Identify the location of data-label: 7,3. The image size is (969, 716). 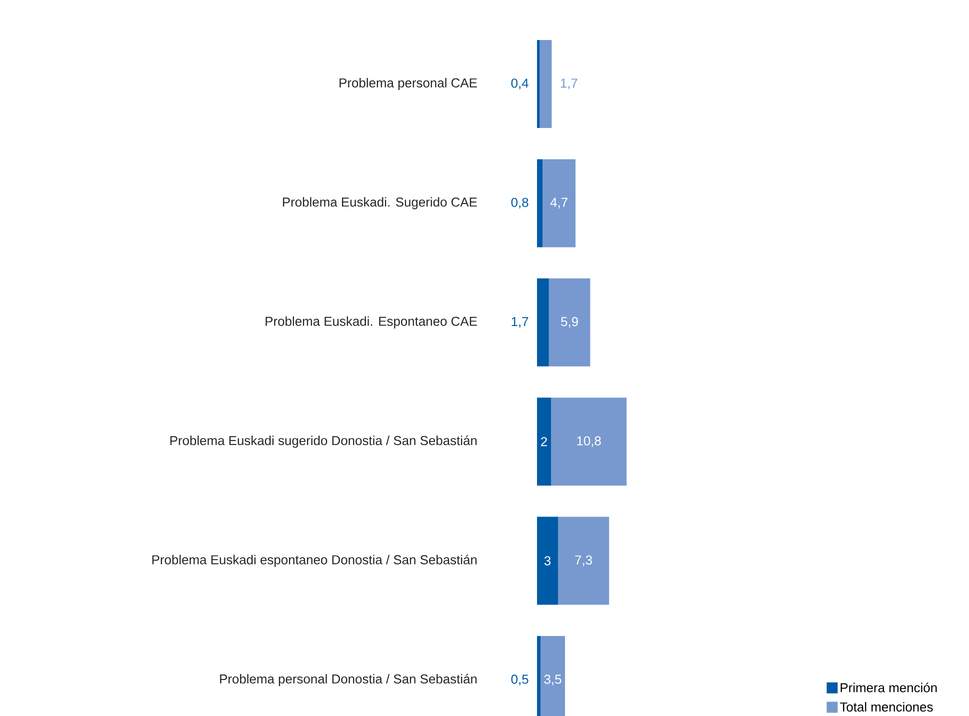
(583, 560).